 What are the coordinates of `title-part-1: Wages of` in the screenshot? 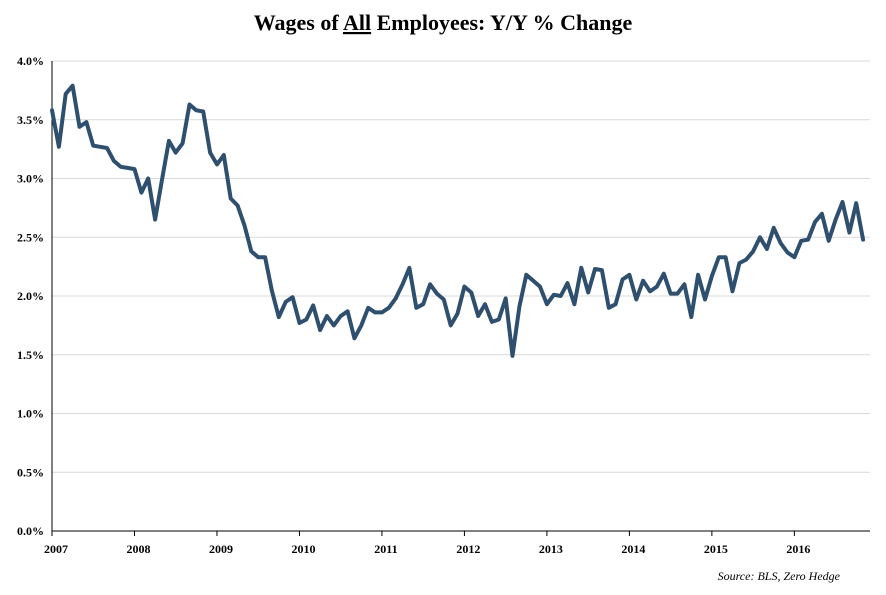 It's located at (298, 22).